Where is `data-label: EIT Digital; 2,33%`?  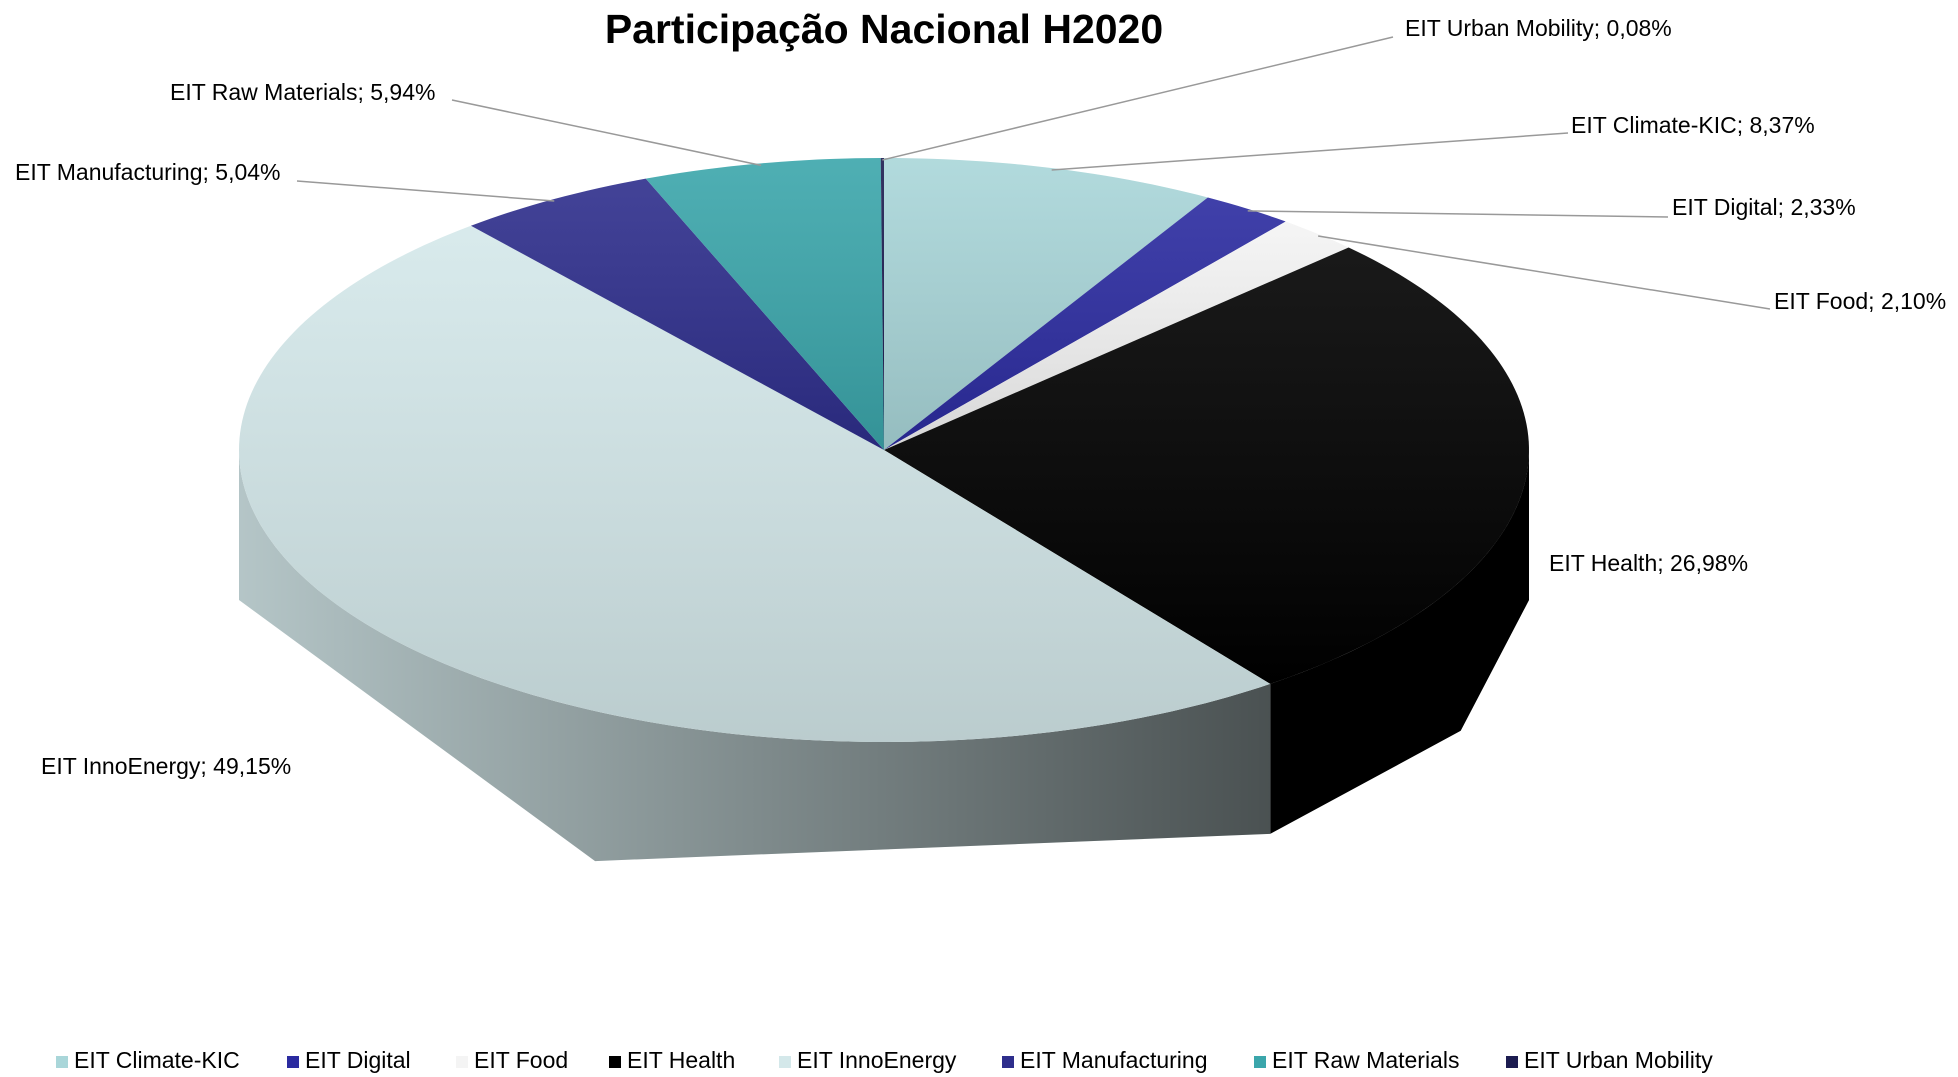
data-label: EIT Digital; 2,33% is located at coordinates (1764, 207).